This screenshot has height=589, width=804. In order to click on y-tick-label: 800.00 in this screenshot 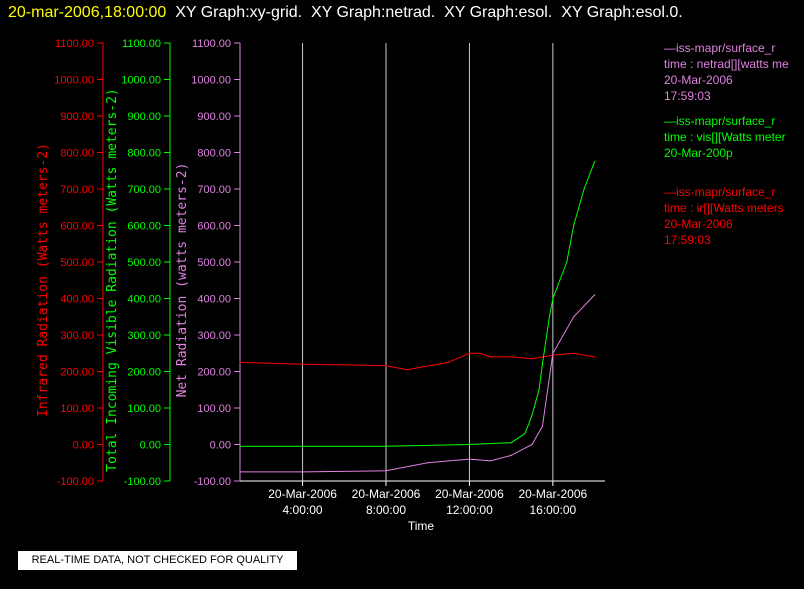, I will do `click(214, 154)`.